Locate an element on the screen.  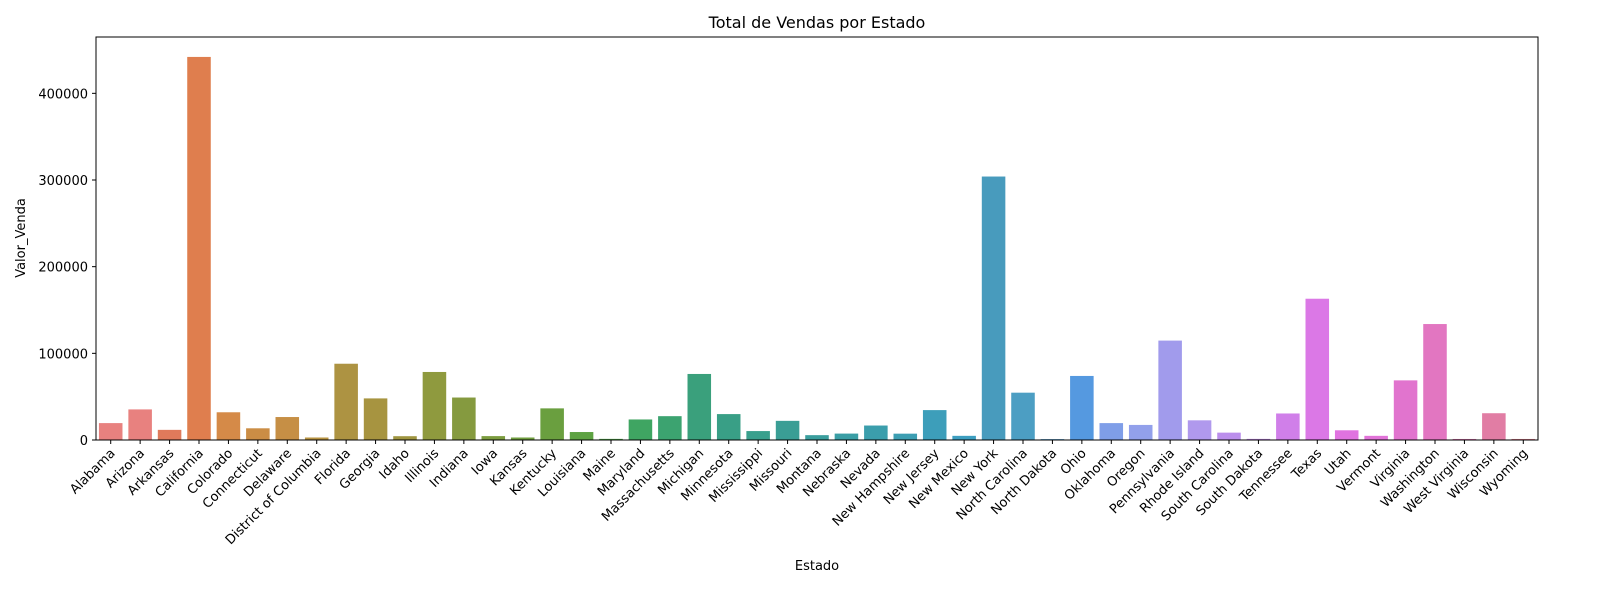
bar-new-york is located at coordinates (993, 308).